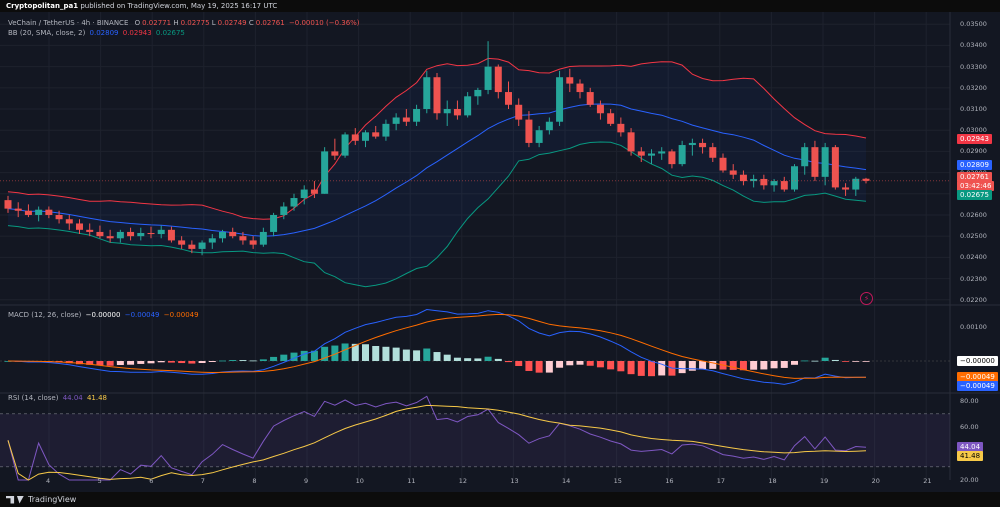 This screenshot has height=507, width=1000. I want to click on author-name: Cryptopolitan_pa1, so click(42, 6).